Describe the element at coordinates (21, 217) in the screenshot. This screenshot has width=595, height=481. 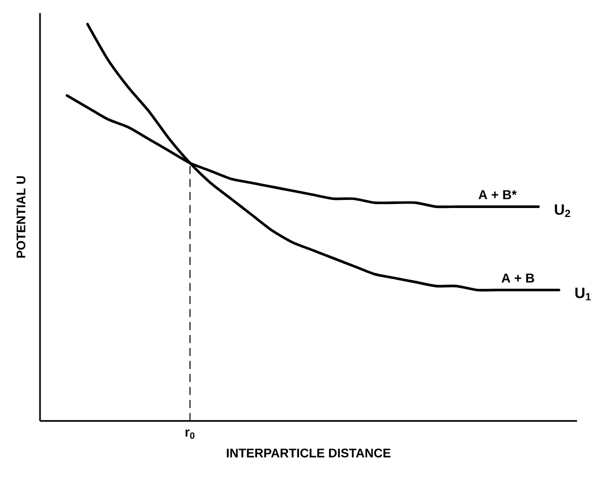
I see `y-axis-title: POTENTIAL U` at that location.